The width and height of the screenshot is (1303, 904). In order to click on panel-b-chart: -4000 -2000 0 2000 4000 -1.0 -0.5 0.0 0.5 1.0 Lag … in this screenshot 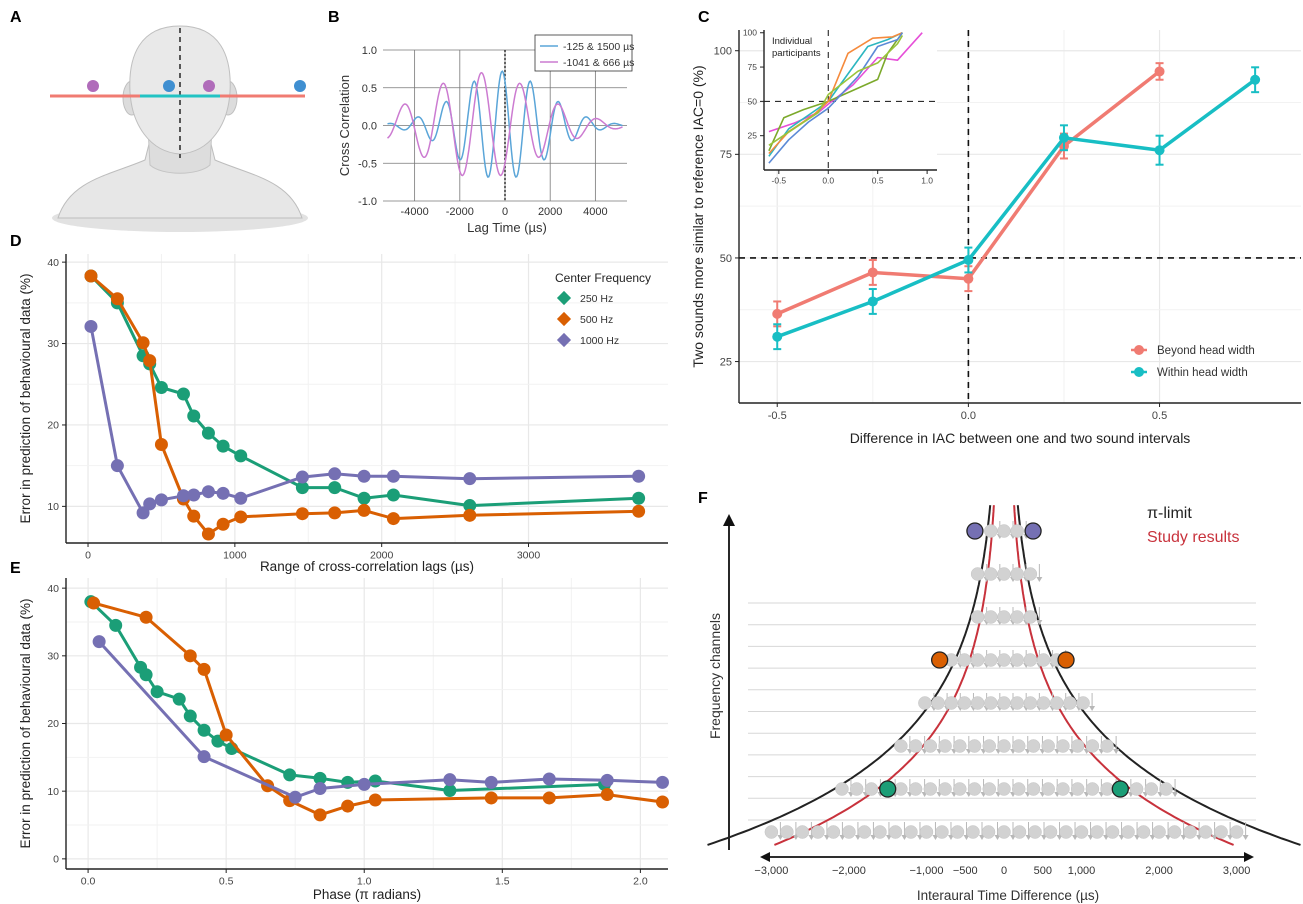, I will do `click(485, 134)`.